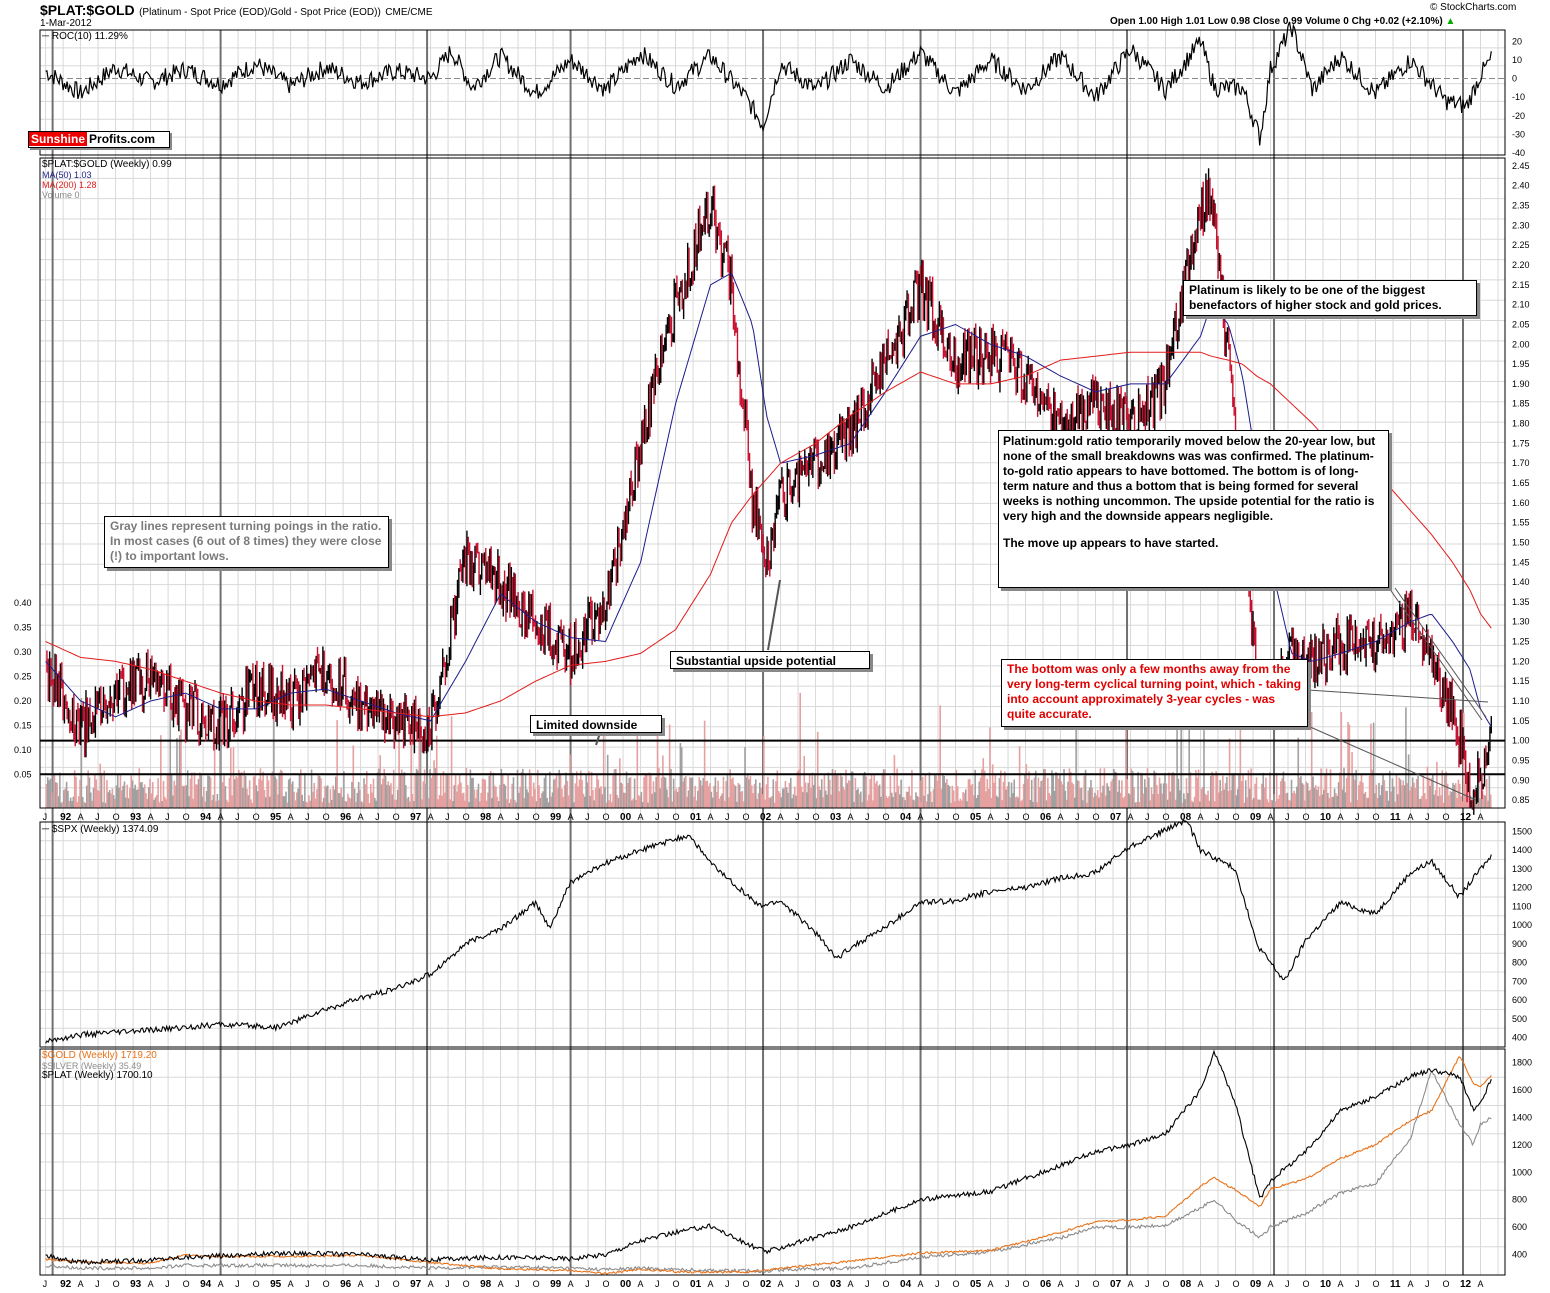  Describe the element at coordinates (100, 829) in the screenshot. I see `spx-legend: ─ $SPX (Weekly) 1374.09` at that location.